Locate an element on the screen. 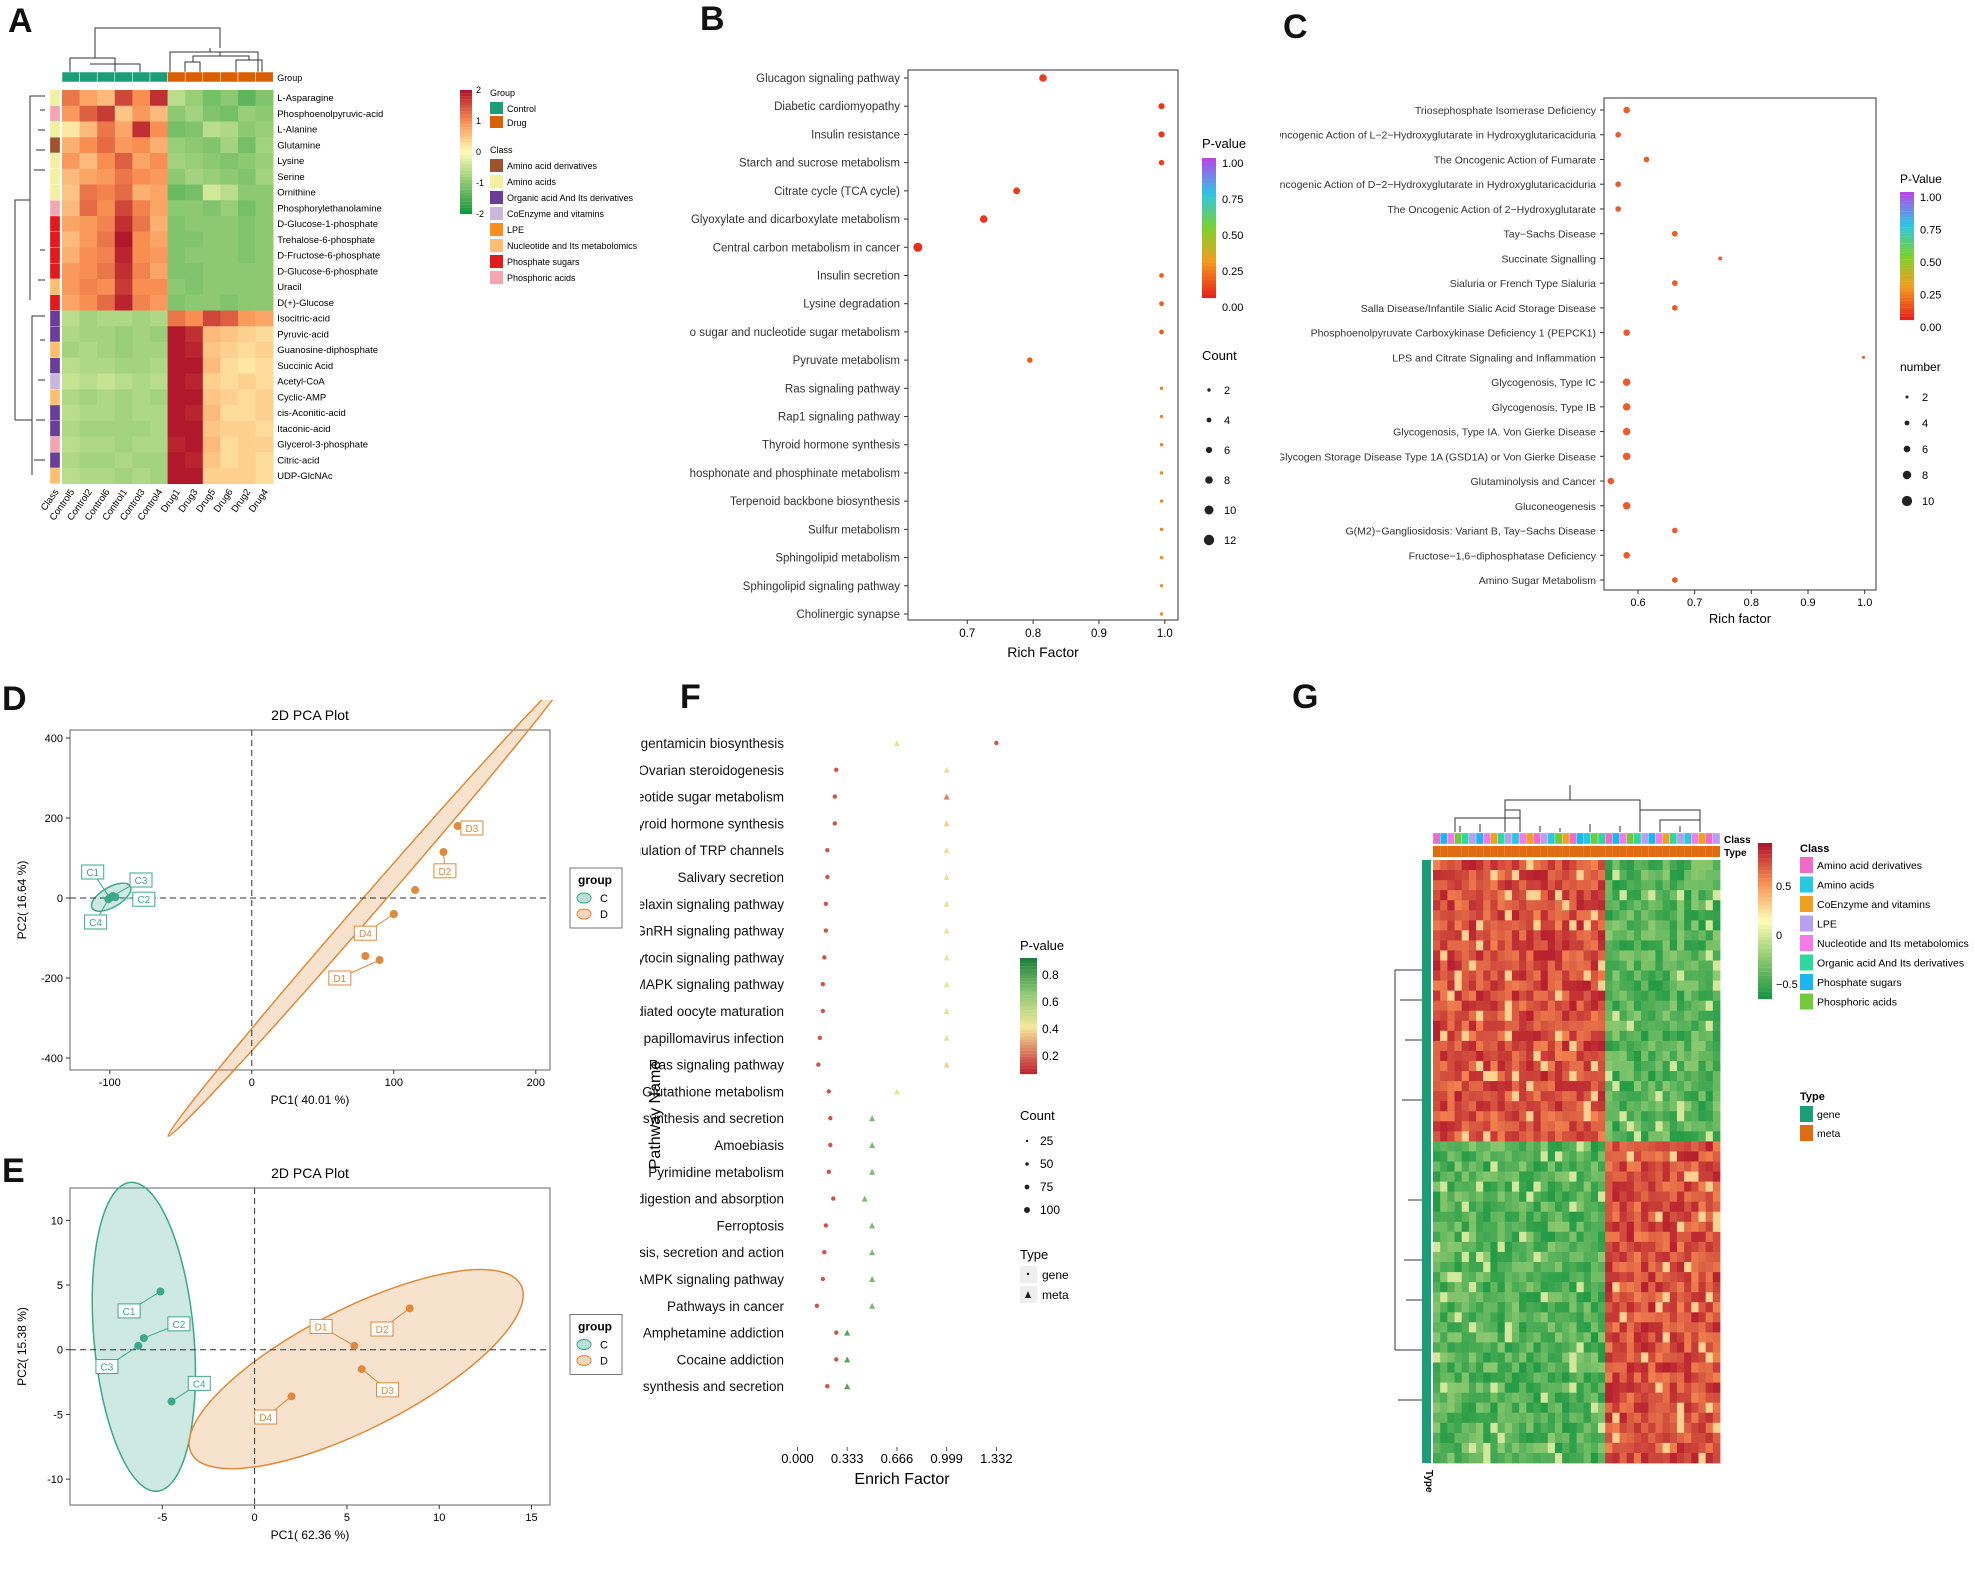  pathway-label: Salivary secretion is located at coordinates (730, 877).